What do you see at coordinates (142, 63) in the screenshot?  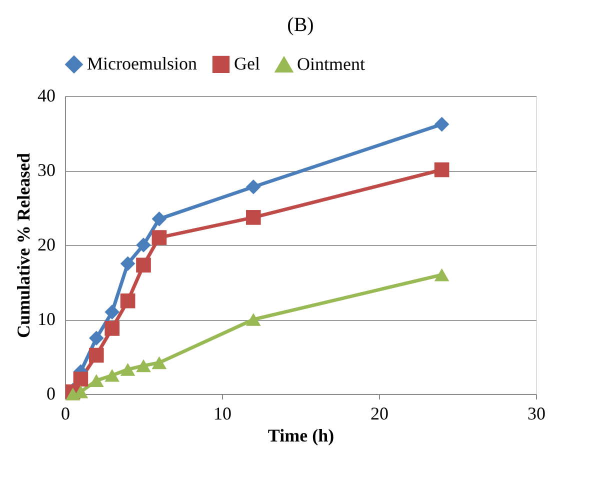 I see `legend-label: Microemulsion` at bounding box center [142, 63].